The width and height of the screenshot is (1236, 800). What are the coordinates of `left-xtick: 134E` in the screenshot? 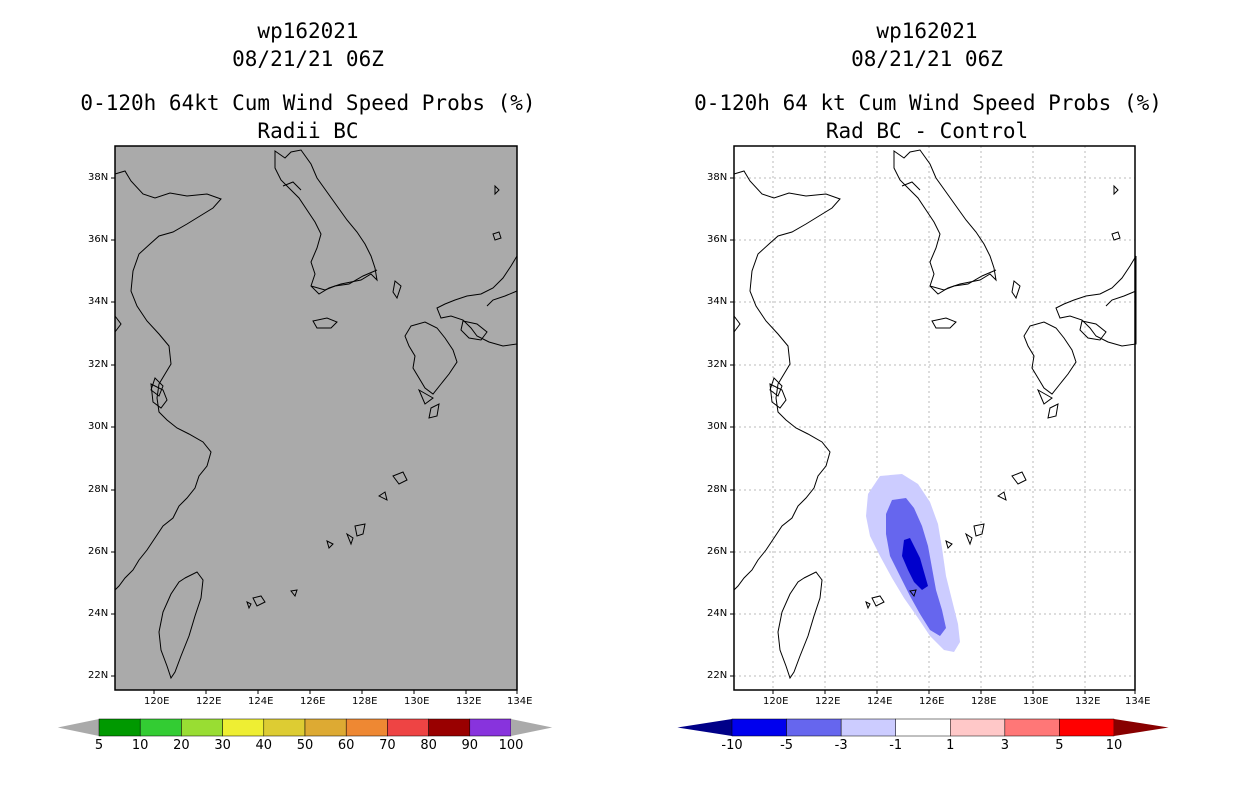 It's located at (520, 701).